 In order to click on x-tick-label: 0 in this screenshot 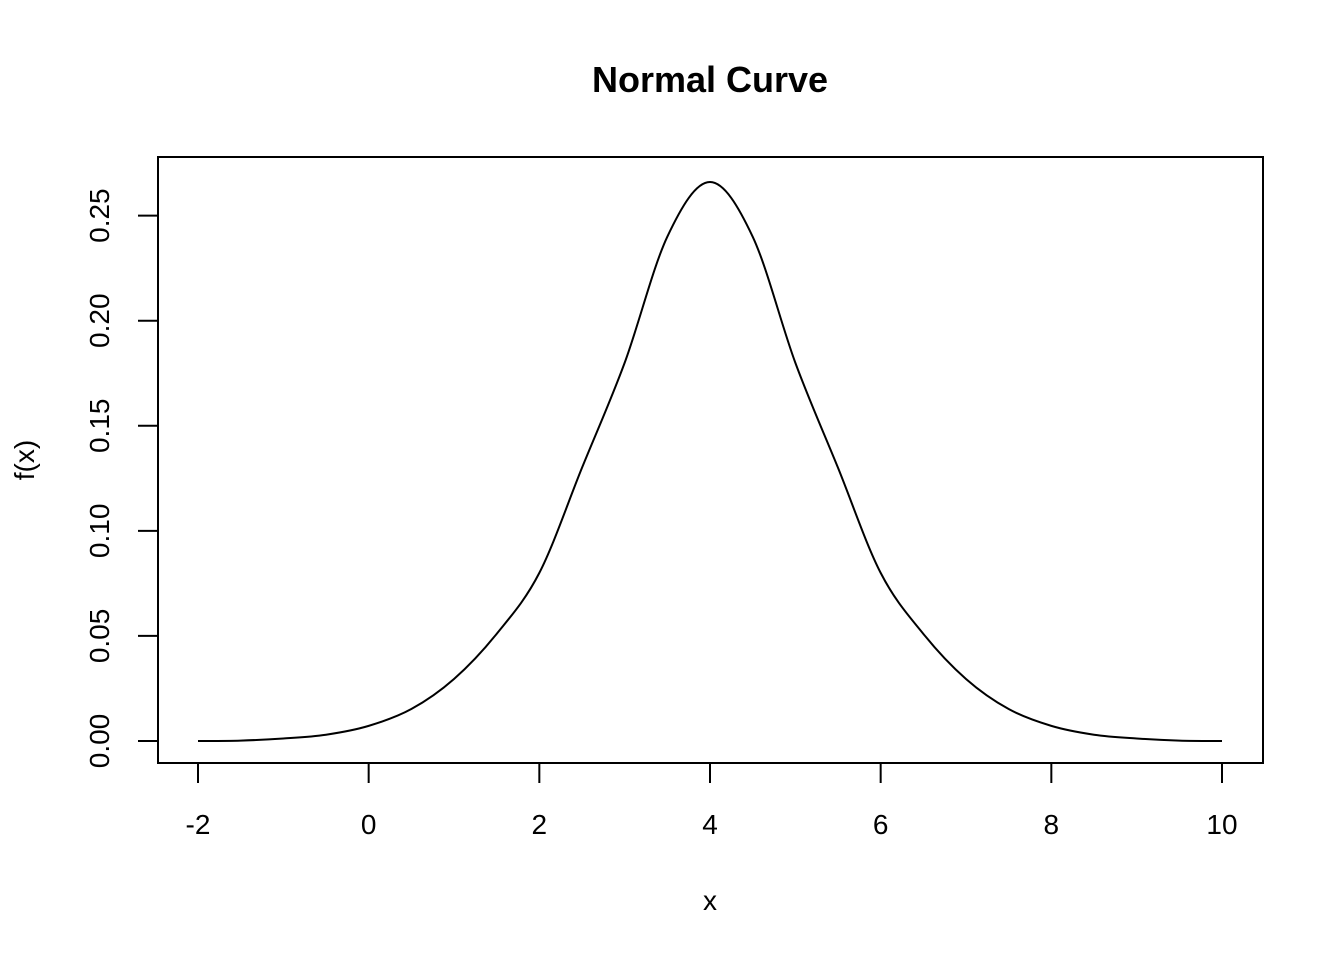, I will do `click(369, 824)`.